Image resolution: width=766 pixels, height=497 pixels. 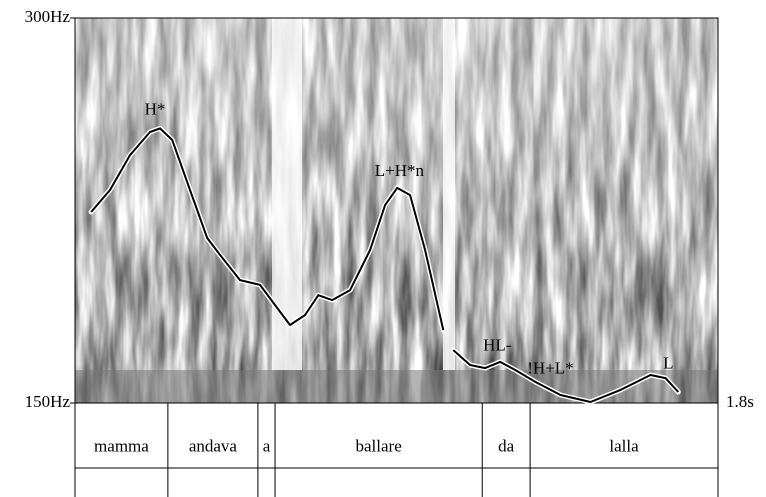 What do you see at coordinates (497, 344) in the screenshot?
I see `tone-label: HL-` at bounding box center [497, 344].